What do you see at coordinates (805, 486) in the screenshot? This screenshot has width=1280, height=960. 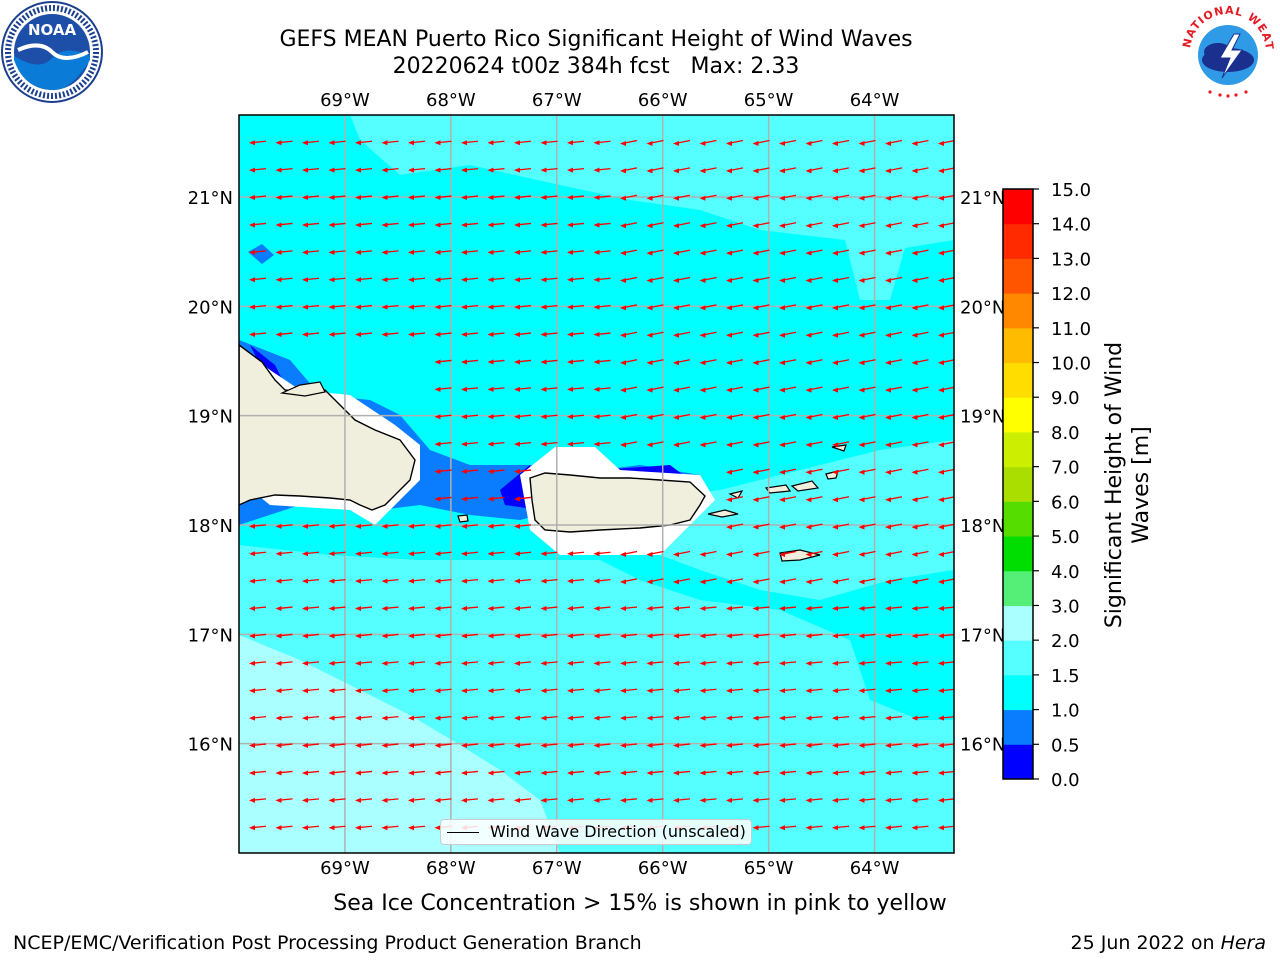 I see `land-tortola` at bounding box center [805, 486].